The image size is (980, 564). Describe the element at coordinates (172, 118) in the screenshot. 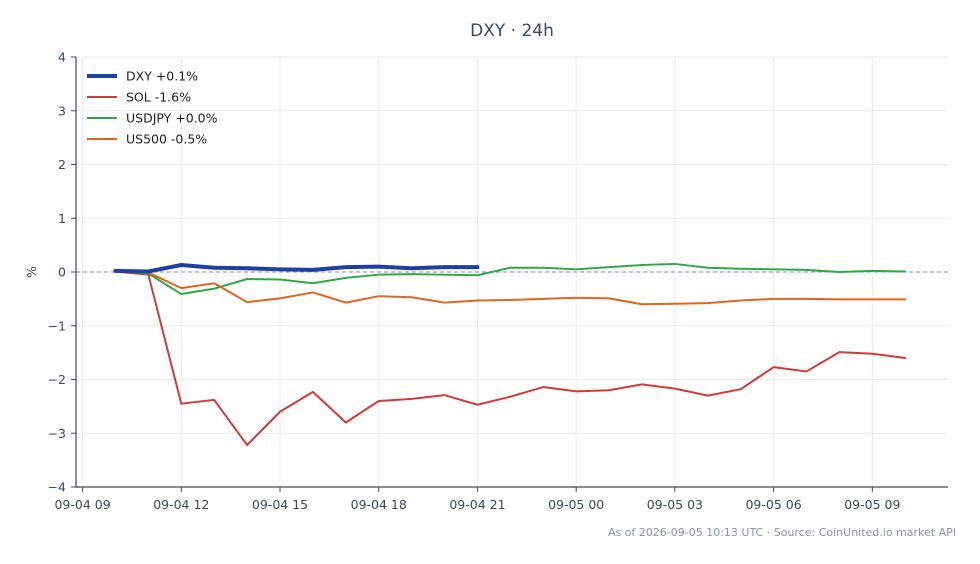

I see `legend-label: USDJPY +0.0%` at that location.